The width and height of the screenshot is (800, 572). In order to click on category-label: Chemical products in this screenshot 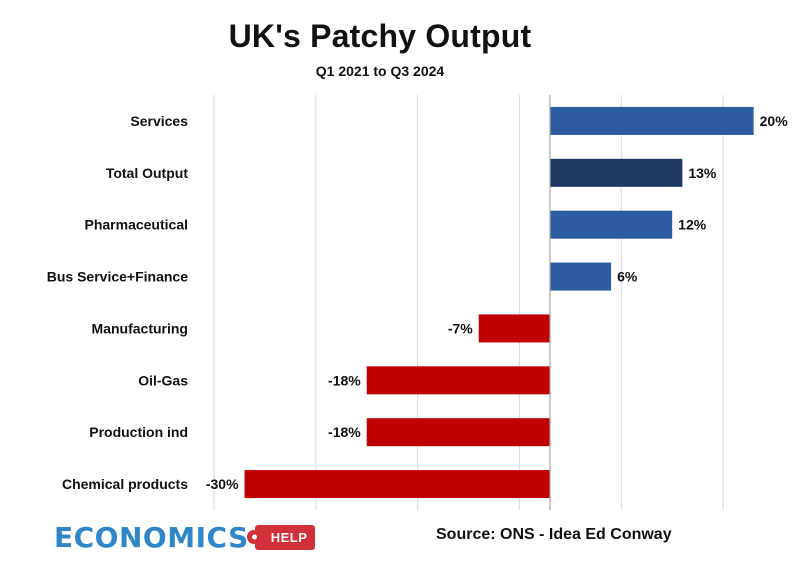, I will do `click(125, 484)`.